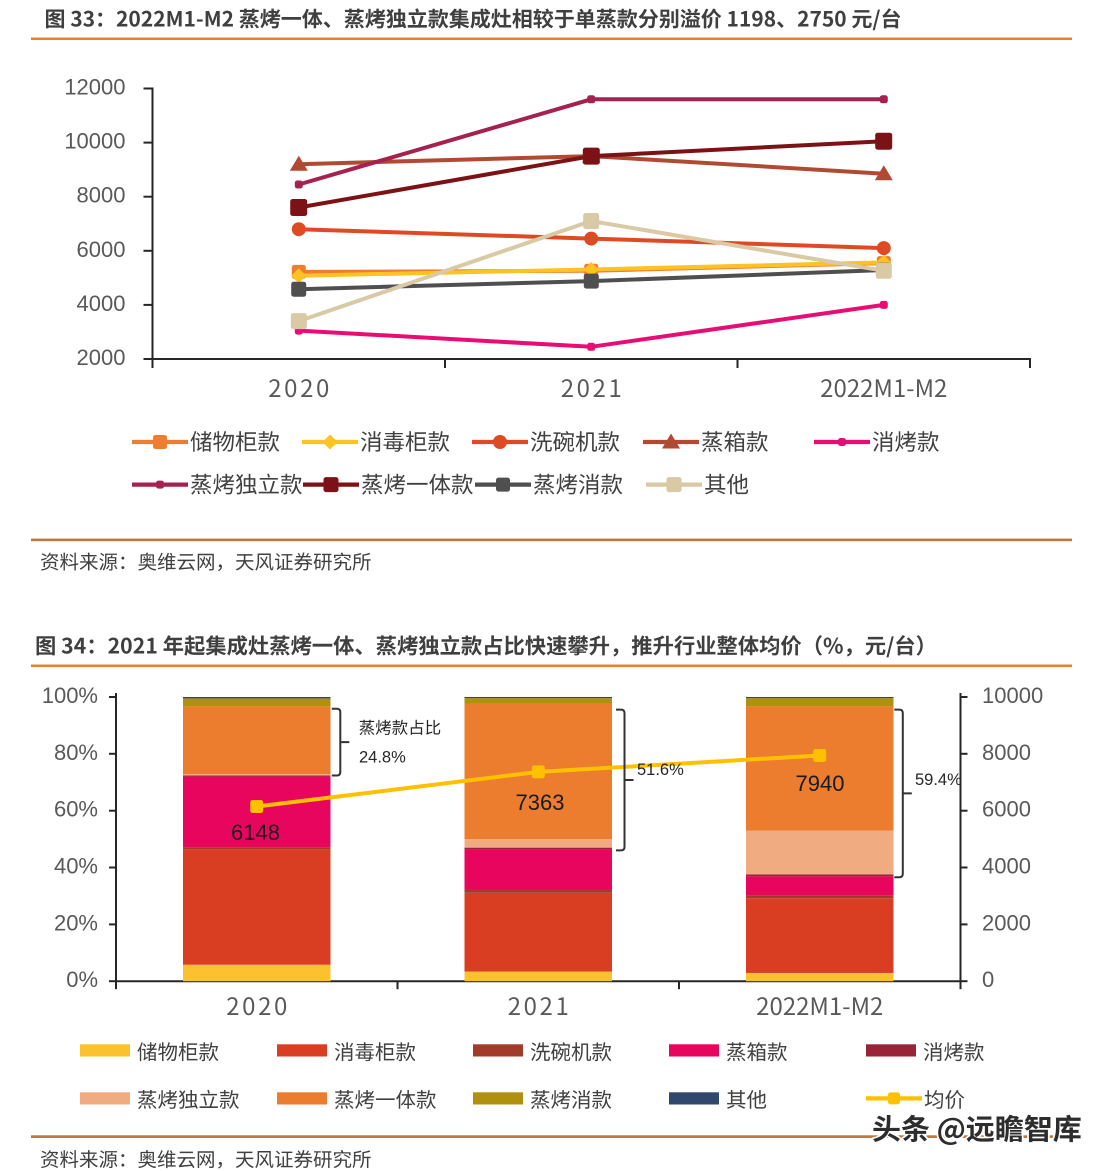 The image size is (1104, 1171). What do you see at coordinates (988, 979) in the screenshot?
I see `svg-text: 0` at bounding box center [988, 979].